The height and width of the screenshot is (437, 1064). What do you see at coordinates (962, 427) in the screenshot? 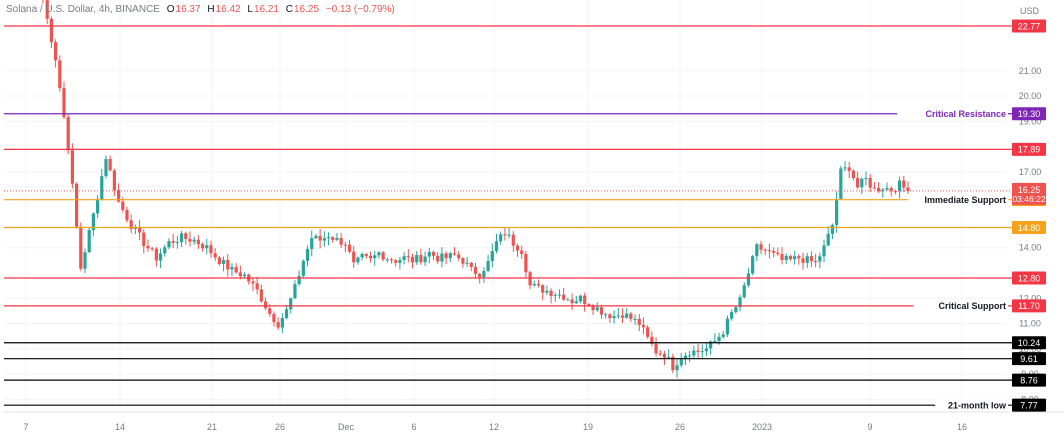
I see `x-tick-label: 16` at bounding box center [962, 427].